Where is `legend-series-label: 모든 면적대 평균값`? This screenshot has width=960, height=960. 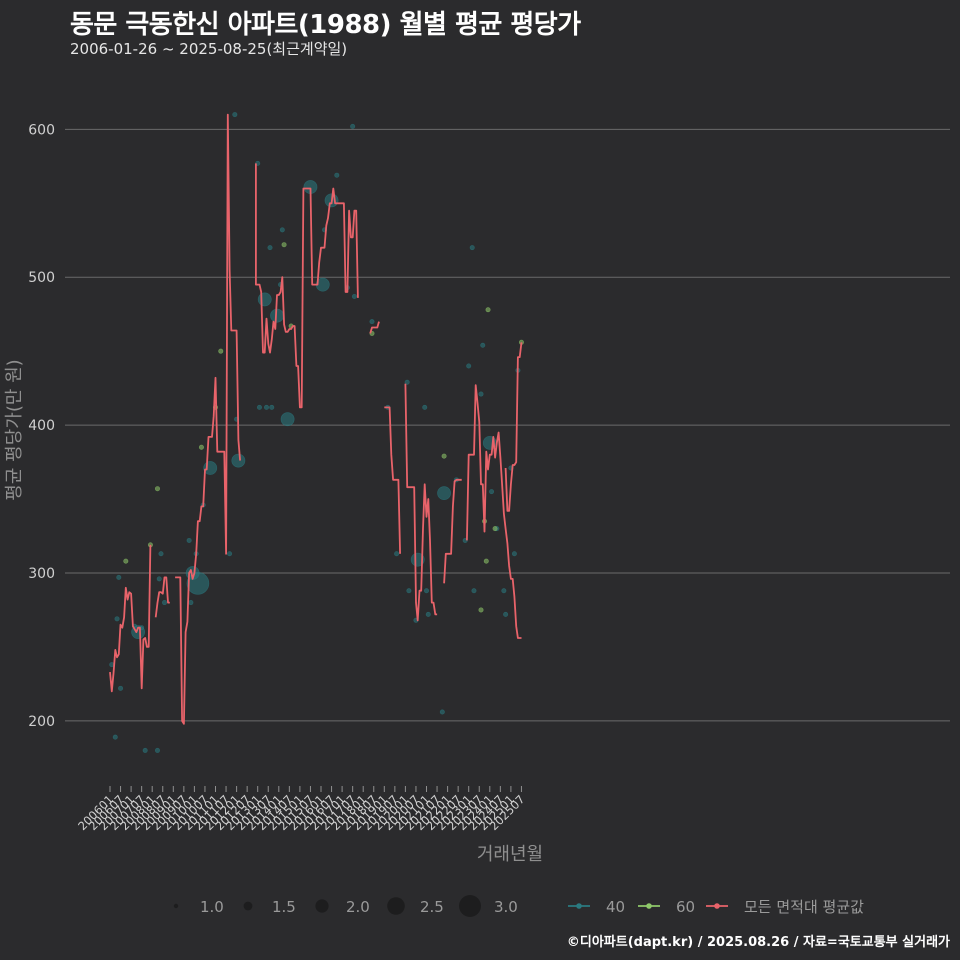 legend-series-label: 모든 면적대 평균값 is located at coordinates (804, 907).